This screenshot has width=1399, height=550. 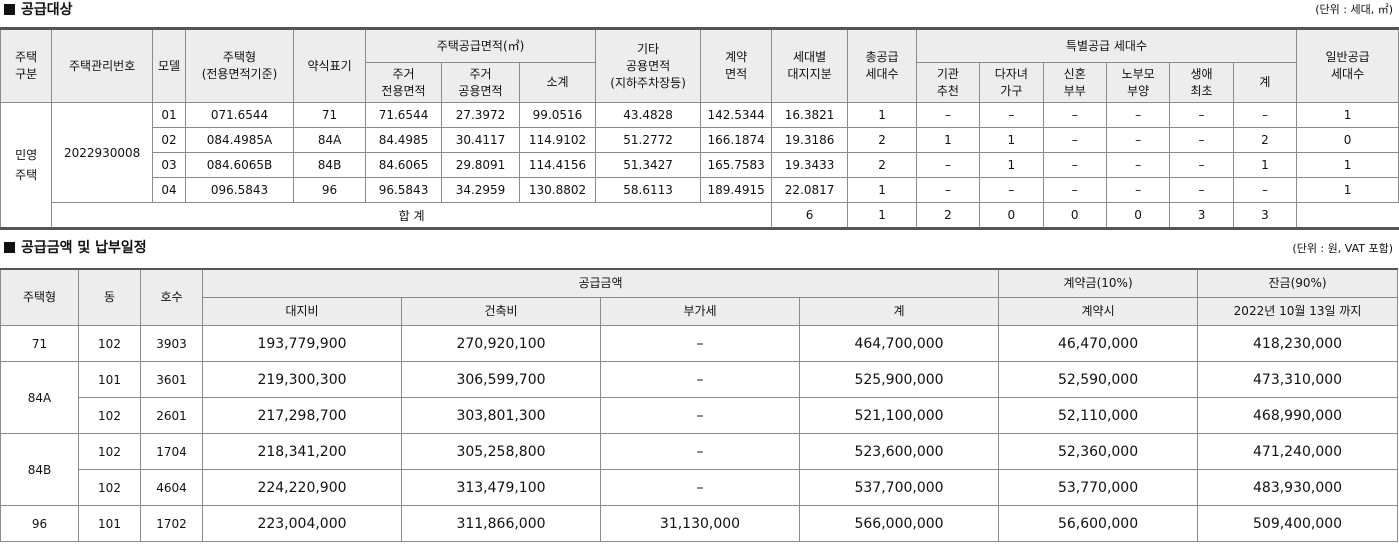 I want to click on header-special: 특별공급 세대수, so click(x=1106, y=45).